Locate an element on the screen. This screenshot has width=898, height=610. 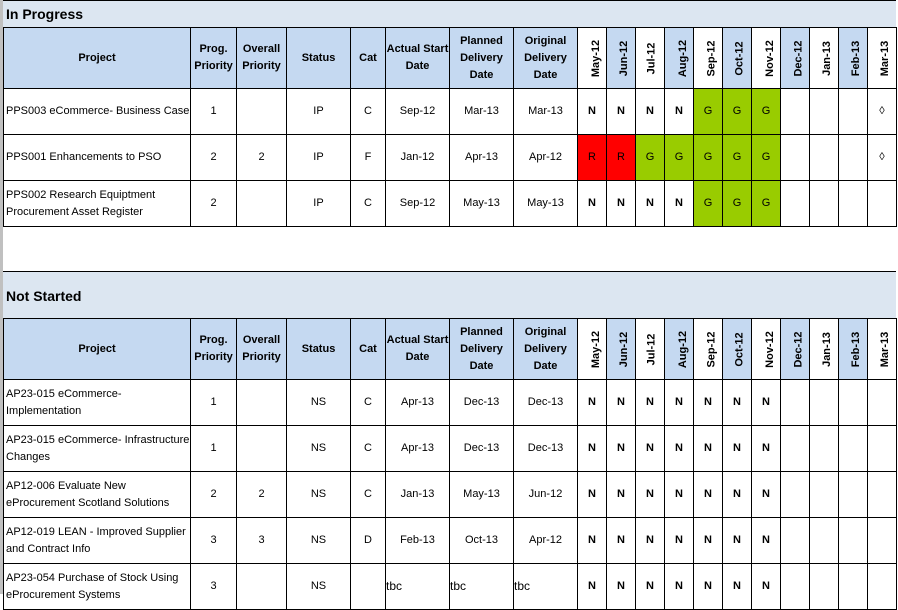
cell-prog-priority: 3 is located at coordinates (213, 540).